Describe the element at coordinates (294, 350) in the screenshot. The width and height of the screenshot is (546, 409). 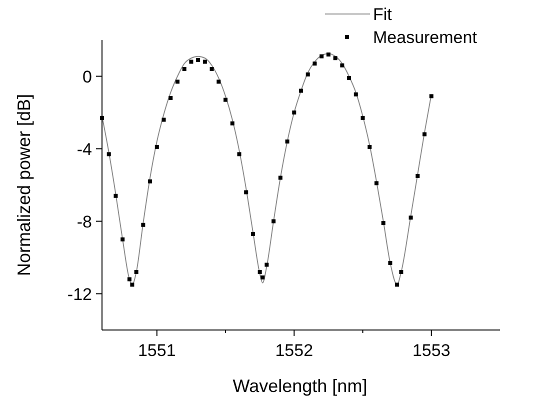
I see `x-tick-label: 1552` at that location.